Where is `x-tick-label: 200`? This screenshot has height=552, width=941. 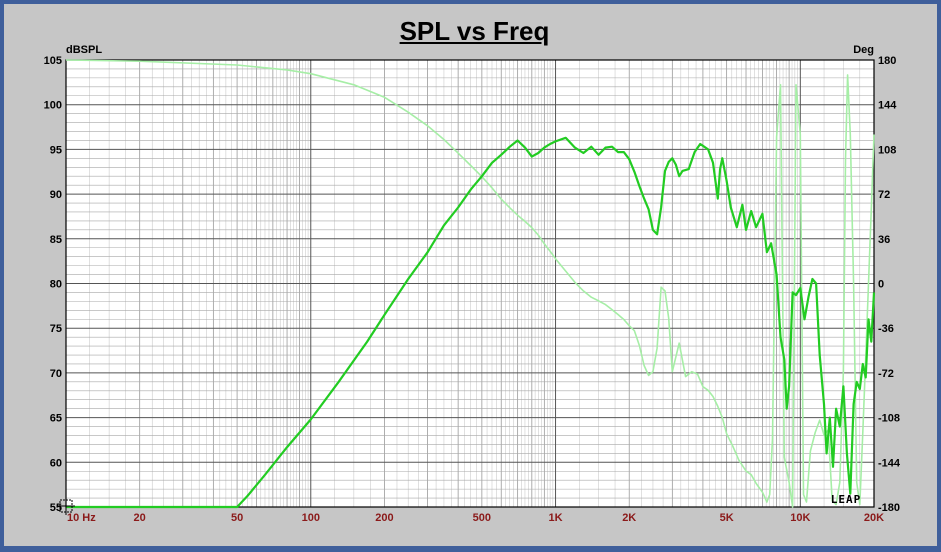 x-tick-label: 200 is located at coordinates (384, 518).